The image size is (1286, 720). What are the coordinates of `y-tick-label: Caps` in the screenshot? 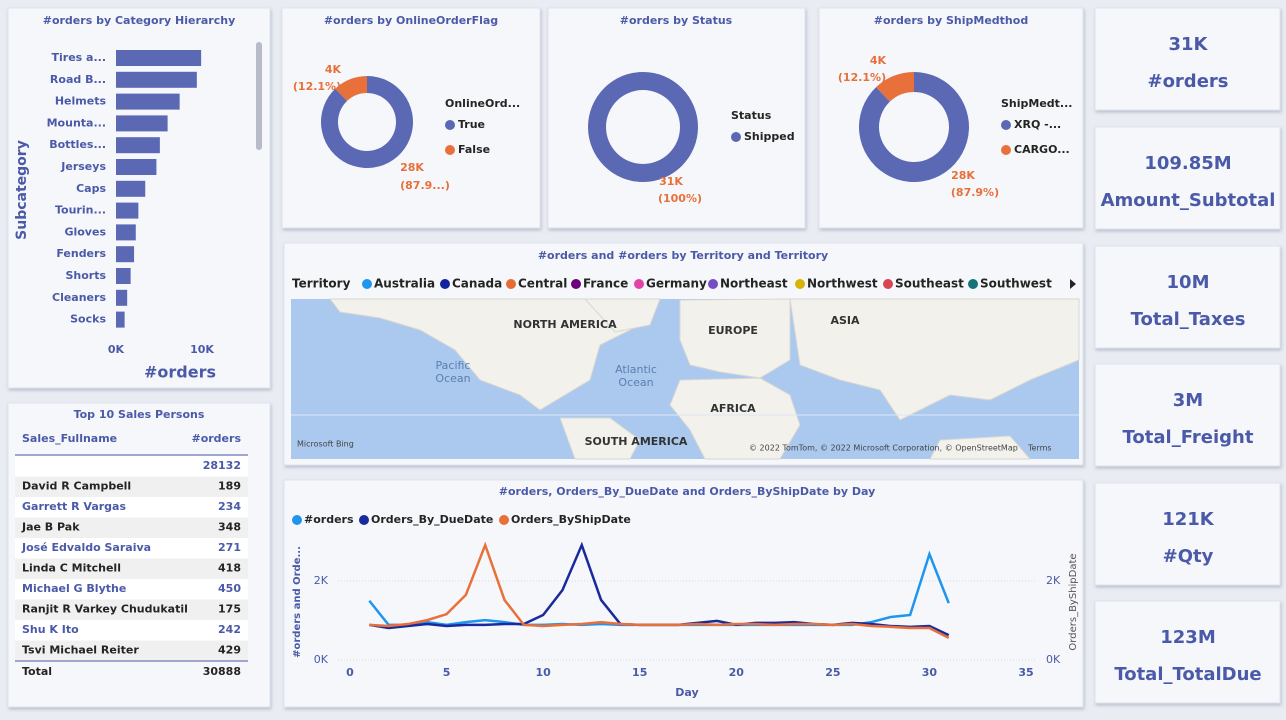 It's located at (91, 188).